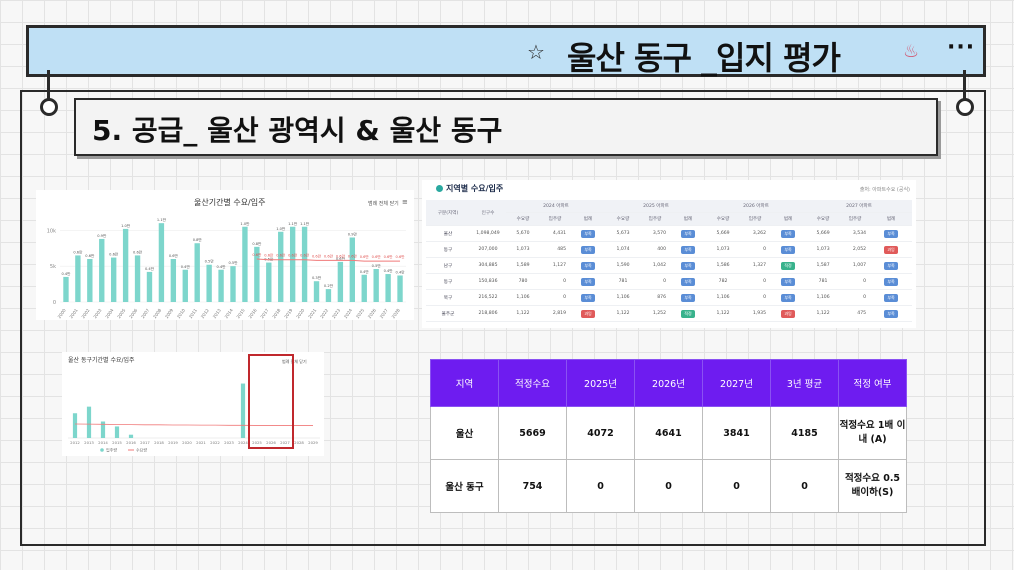 The width and height of the screenshot is (1014, 570). Describe the element at coordinates (229, 313) in the screenshot. I see `x-tick-label: 2014` at that location.